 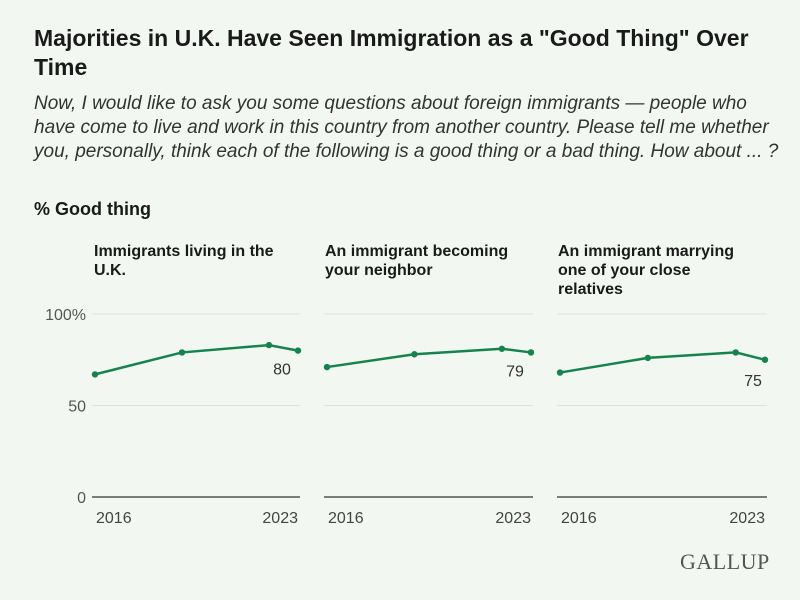 I want to click on measure-label: % Good thing, so click(x=92, y=209).